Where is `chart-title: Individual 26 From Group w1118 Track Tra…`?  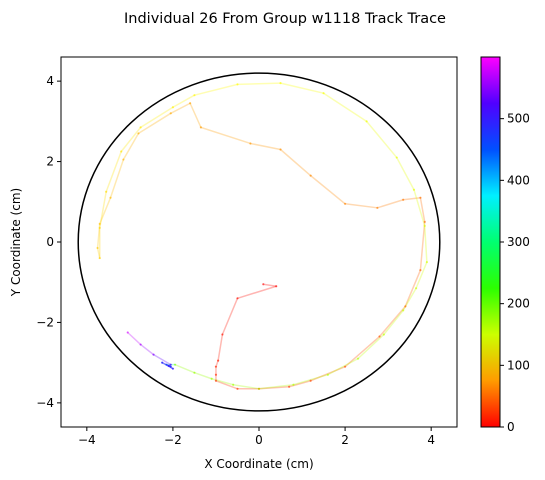
chart-title: Individual 26 From Group w1118 Track Tra… is located at coordinates (285, 19).